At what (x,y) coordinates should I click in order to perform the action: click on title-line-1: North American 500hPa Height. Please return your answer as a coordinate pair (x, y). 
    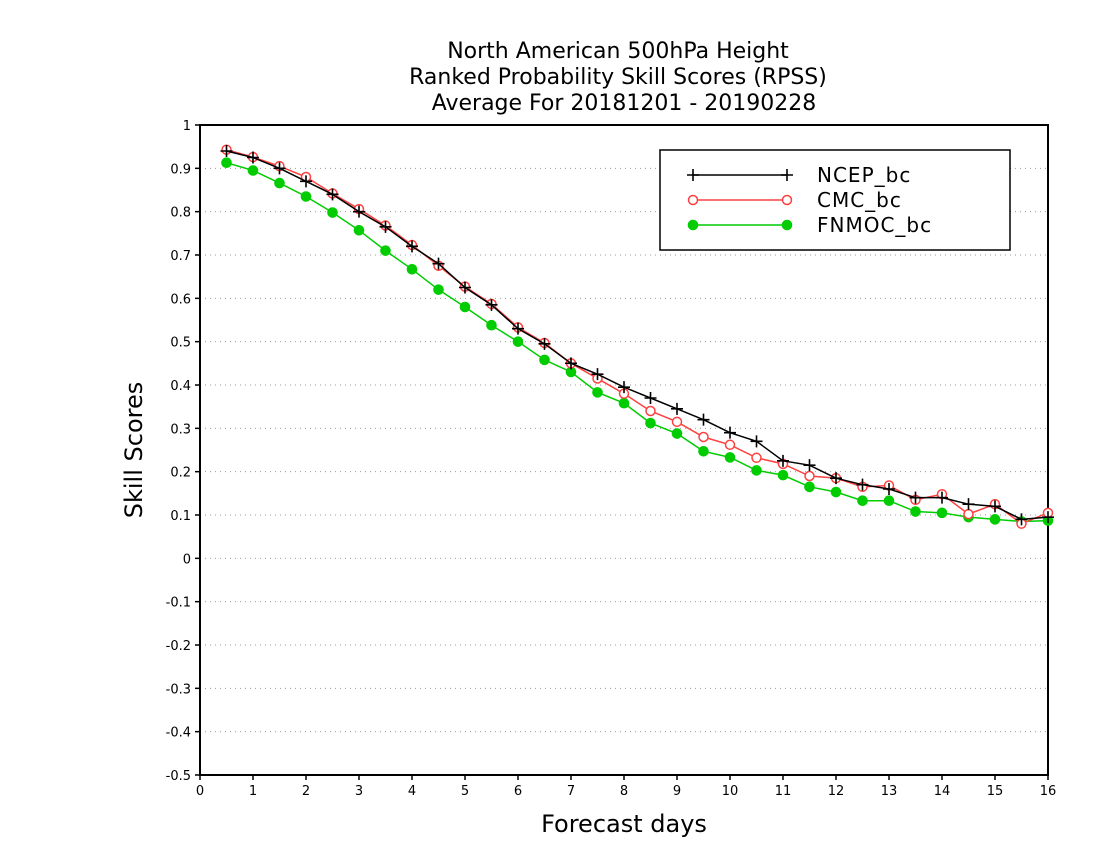
    Looking at the image, I should click on (618, 51).